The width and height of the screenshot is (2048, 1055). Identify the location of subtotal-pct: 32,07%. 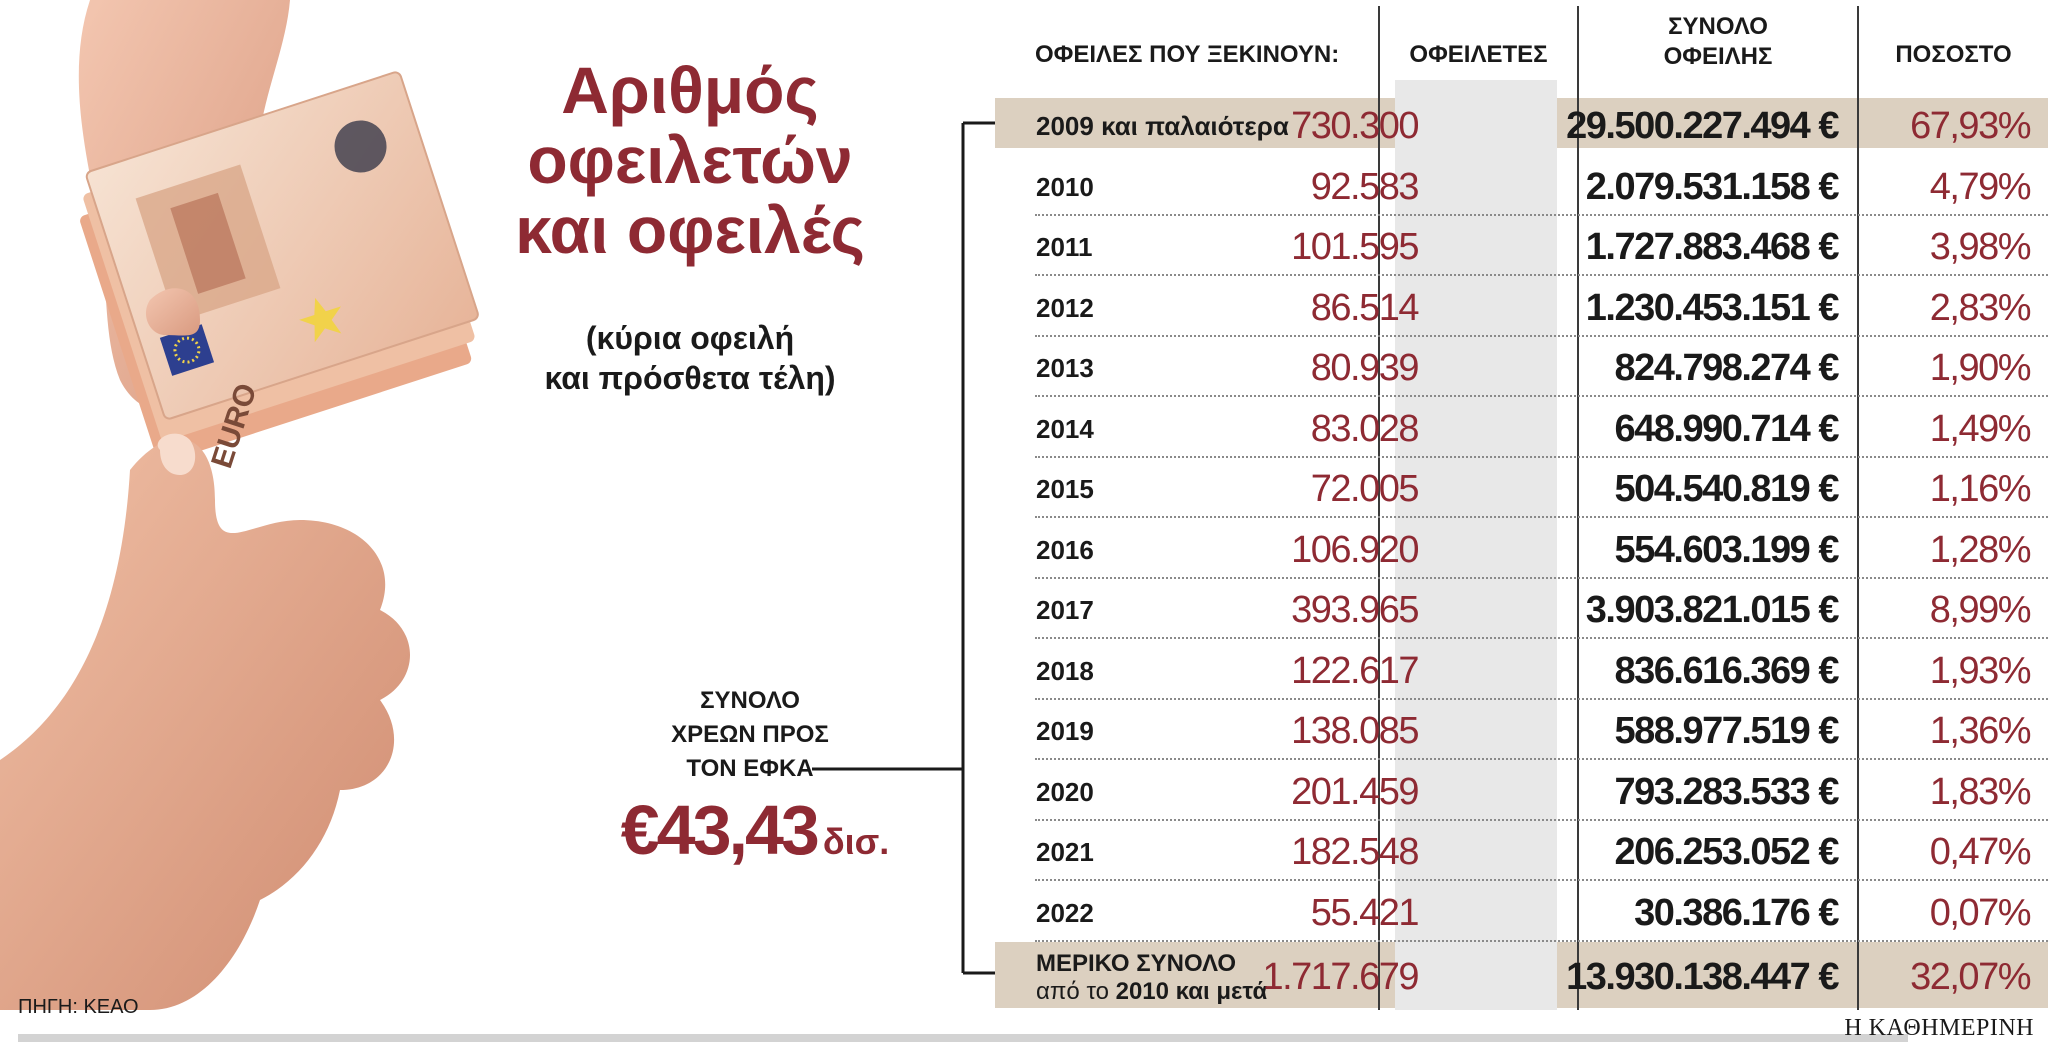
(1970, 977).